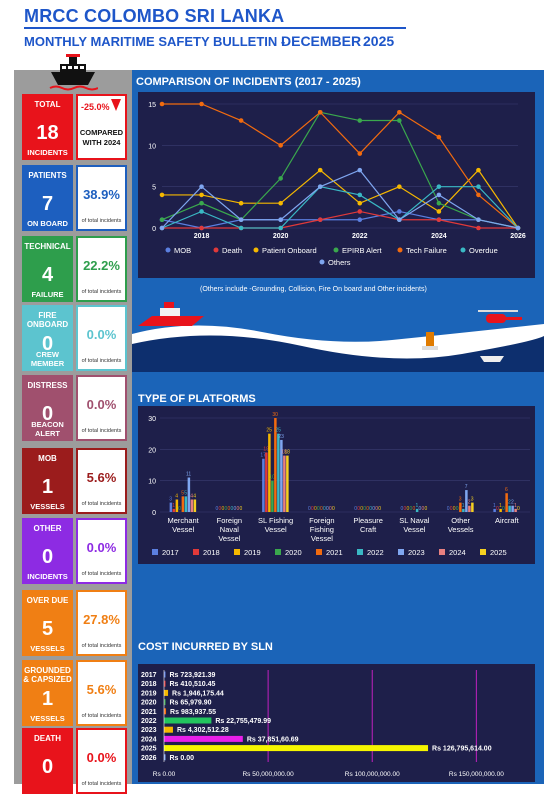  Describe the element at coordinates (149, 739) in the screenshot. I see `year-label: 2024` at that location.